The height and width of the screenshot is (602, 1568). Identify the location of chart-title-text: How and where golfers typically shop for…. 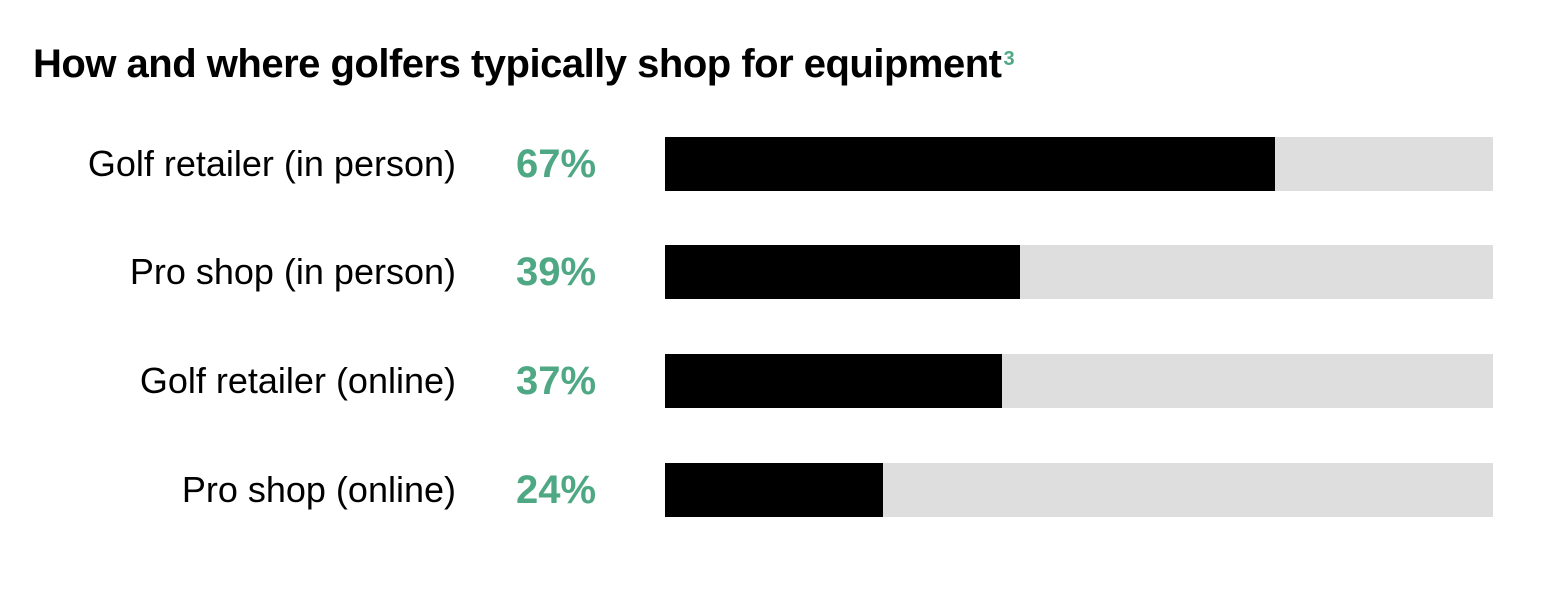
(517, 64).